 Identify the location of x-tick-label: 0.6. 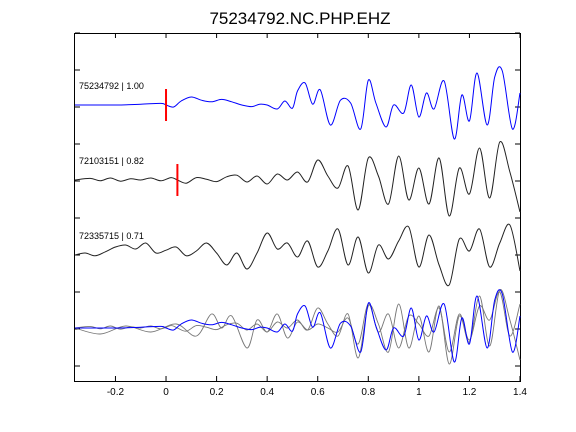
(318, 392).